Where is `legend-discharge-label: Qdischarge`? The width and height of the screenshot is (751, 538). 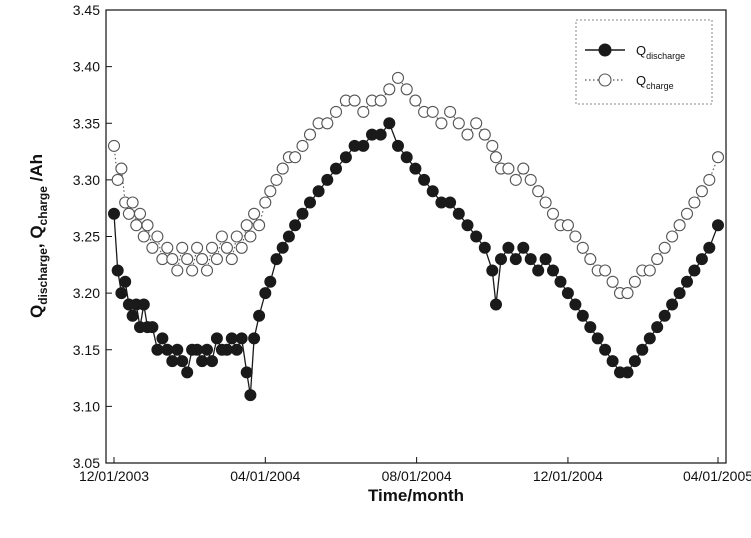
legend-discharge-label: Qdischarge is located at coordinates (660, 52).